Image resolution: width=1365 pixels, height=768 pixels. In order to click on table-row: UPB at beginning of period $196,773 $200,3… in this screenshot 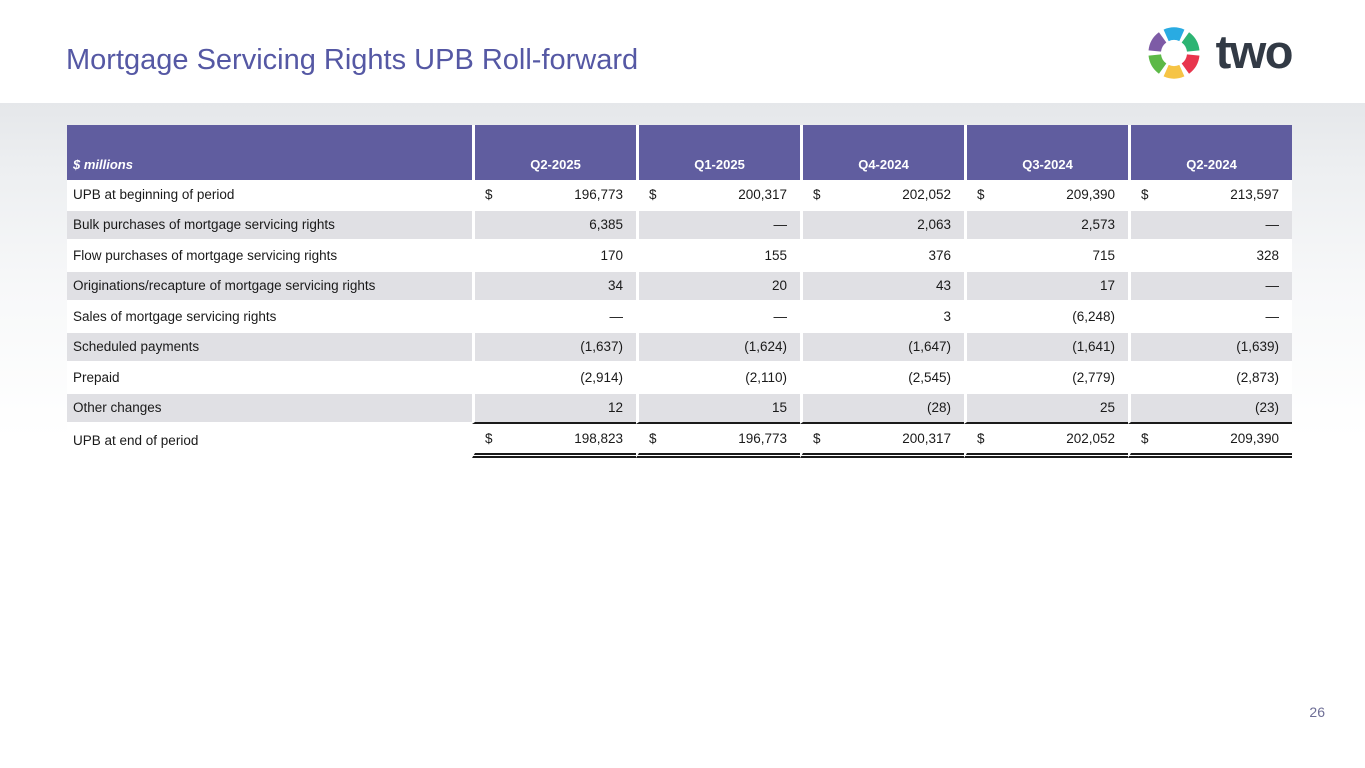, I will do `click(679, 195)`.